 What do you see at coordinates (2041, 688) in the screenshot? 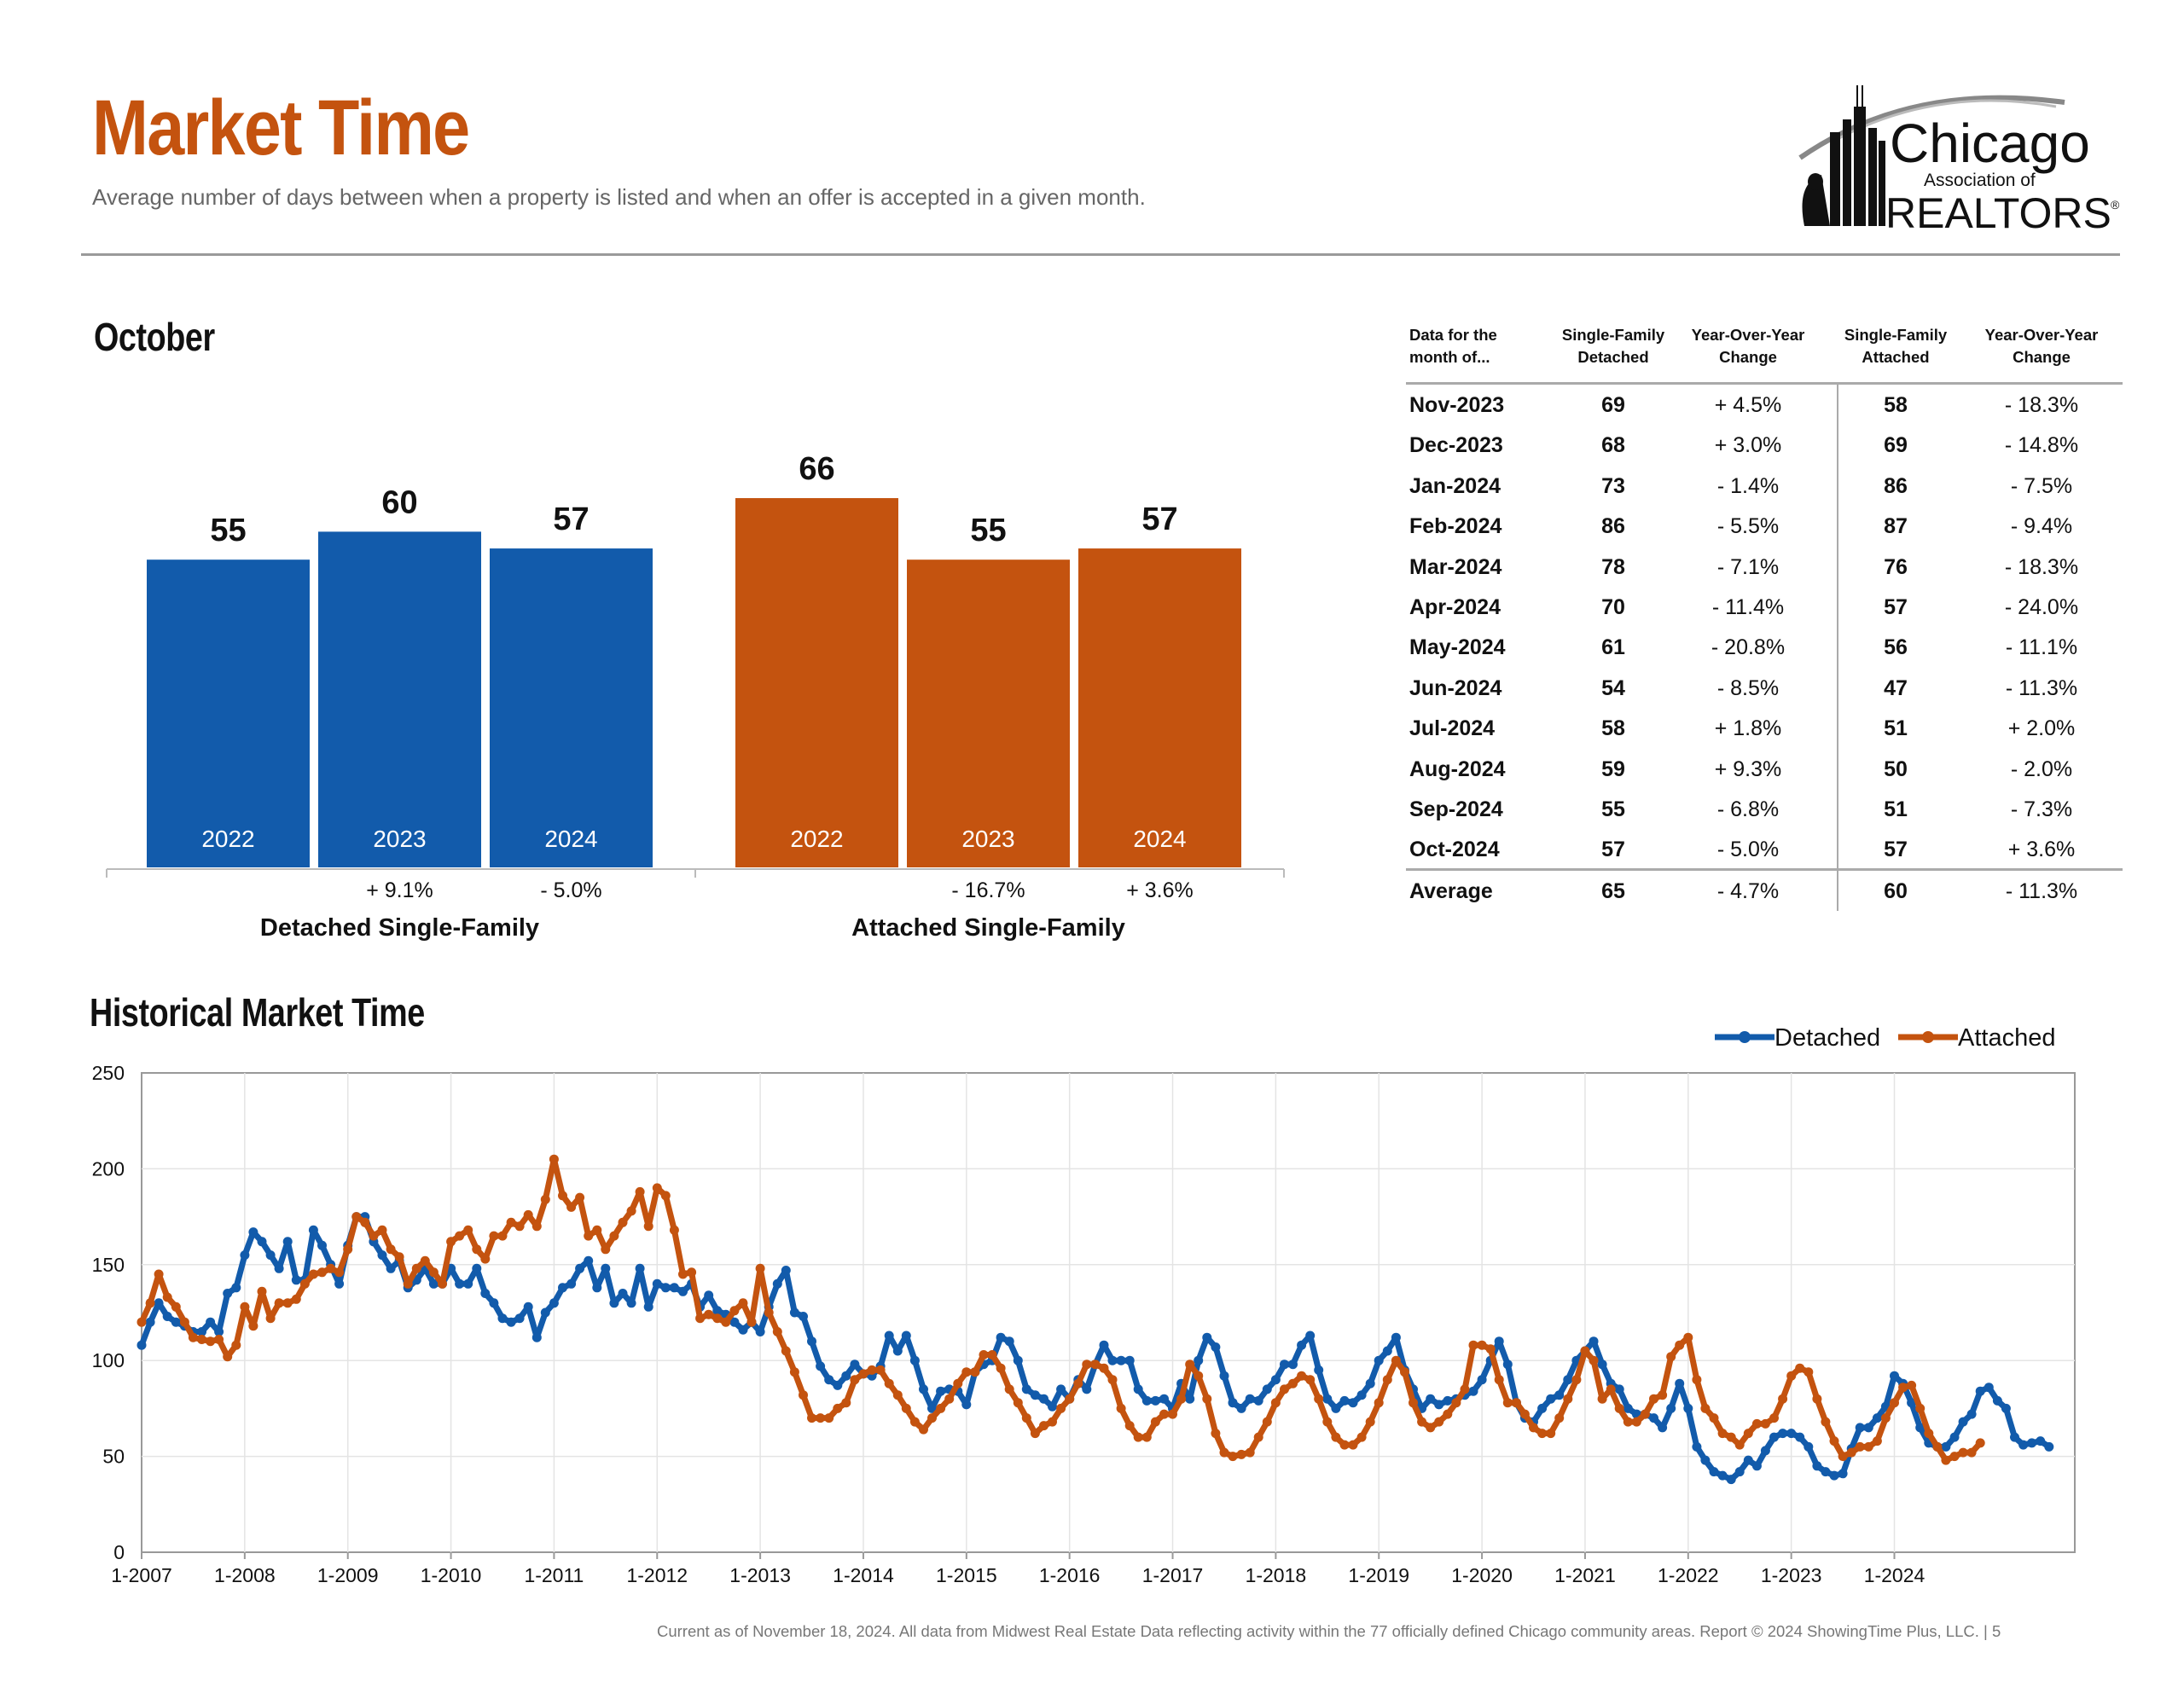
I see `table-cell: - 11.3%` at bounding box center [2041, 688].